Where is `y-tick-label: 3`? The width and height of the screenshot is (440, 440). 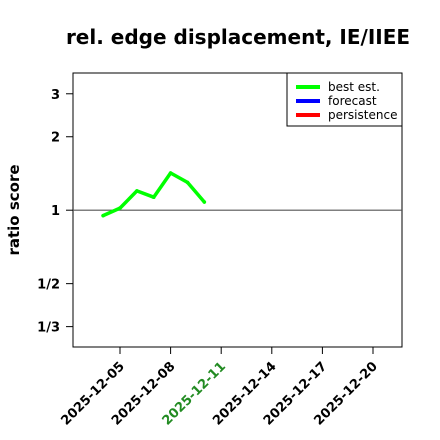 y-tick-label: 3 is located at coordinates (55, 95).